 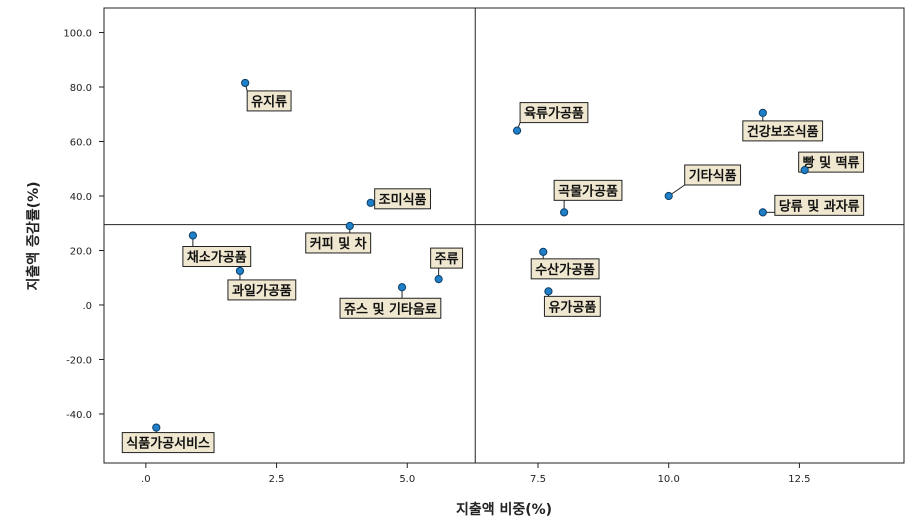 I want to click on data-point: 유가공품, so click(x=572, y=302).